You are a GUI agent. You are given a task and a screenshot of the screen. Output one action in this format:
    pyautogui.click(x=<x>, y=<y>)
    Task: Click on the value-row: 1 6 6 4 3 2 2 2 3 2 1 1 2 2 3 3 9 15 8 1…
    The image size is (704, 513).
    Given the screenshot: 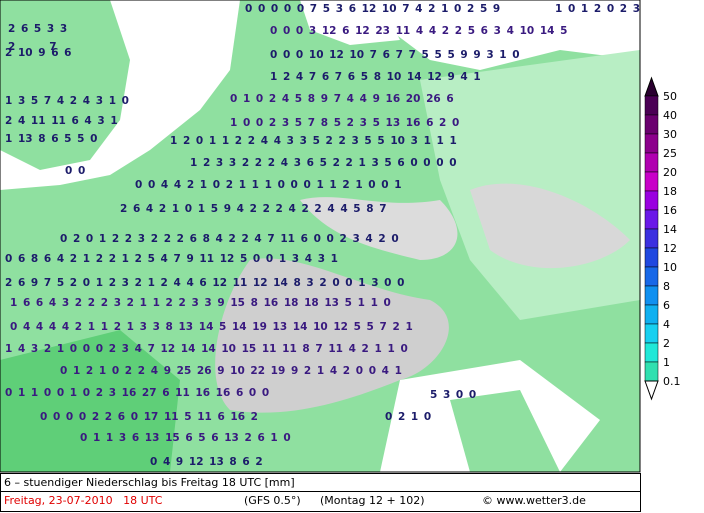 What is the action you would take?
    pyautogui.click(x=200, y=303)
    